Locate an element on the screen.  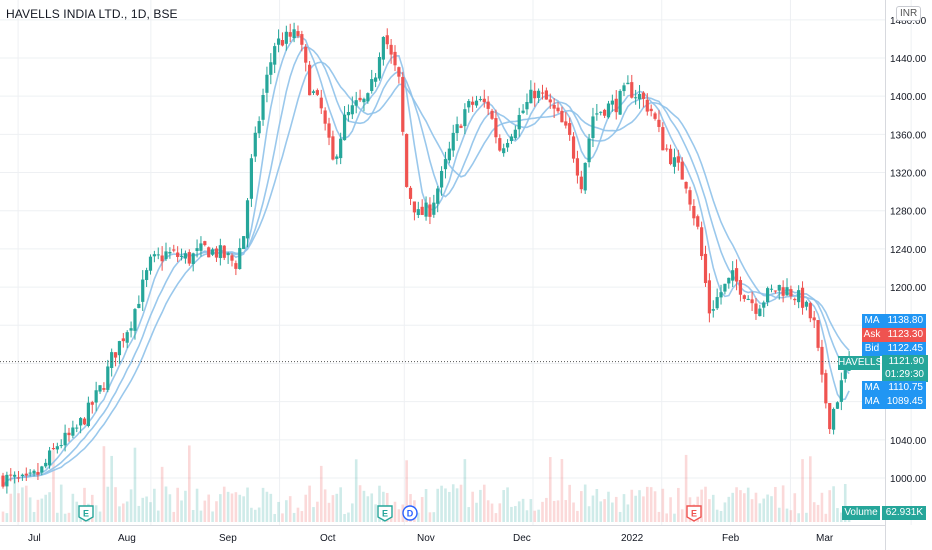
dividend-marker: D is located at coordinates (410, 513).